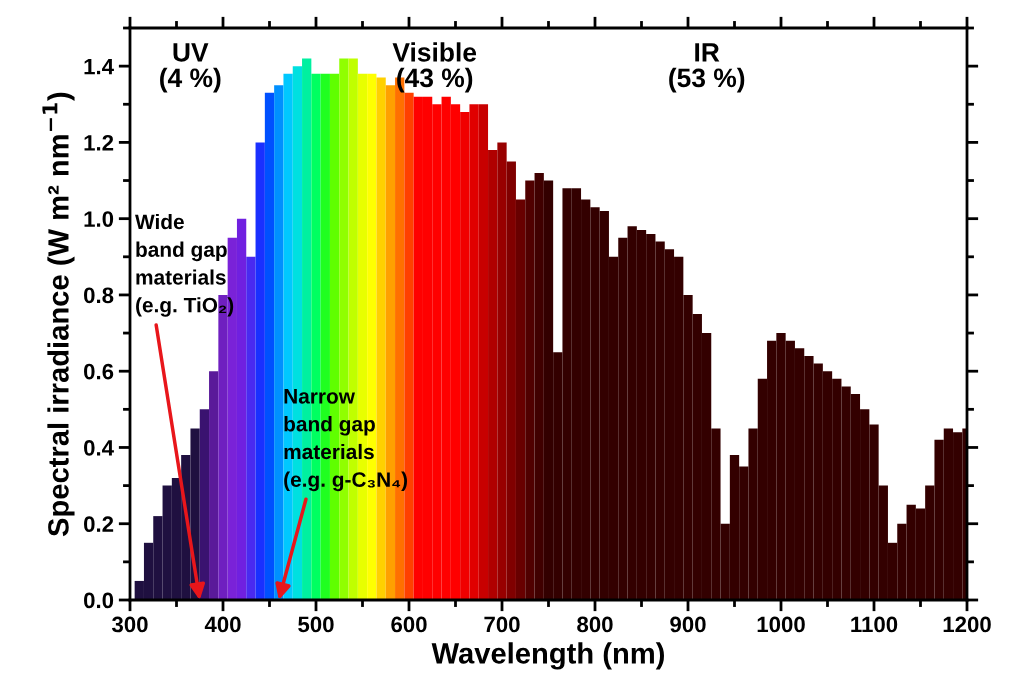  I want to click on annotation: IR (53 %), so click(707, 68).